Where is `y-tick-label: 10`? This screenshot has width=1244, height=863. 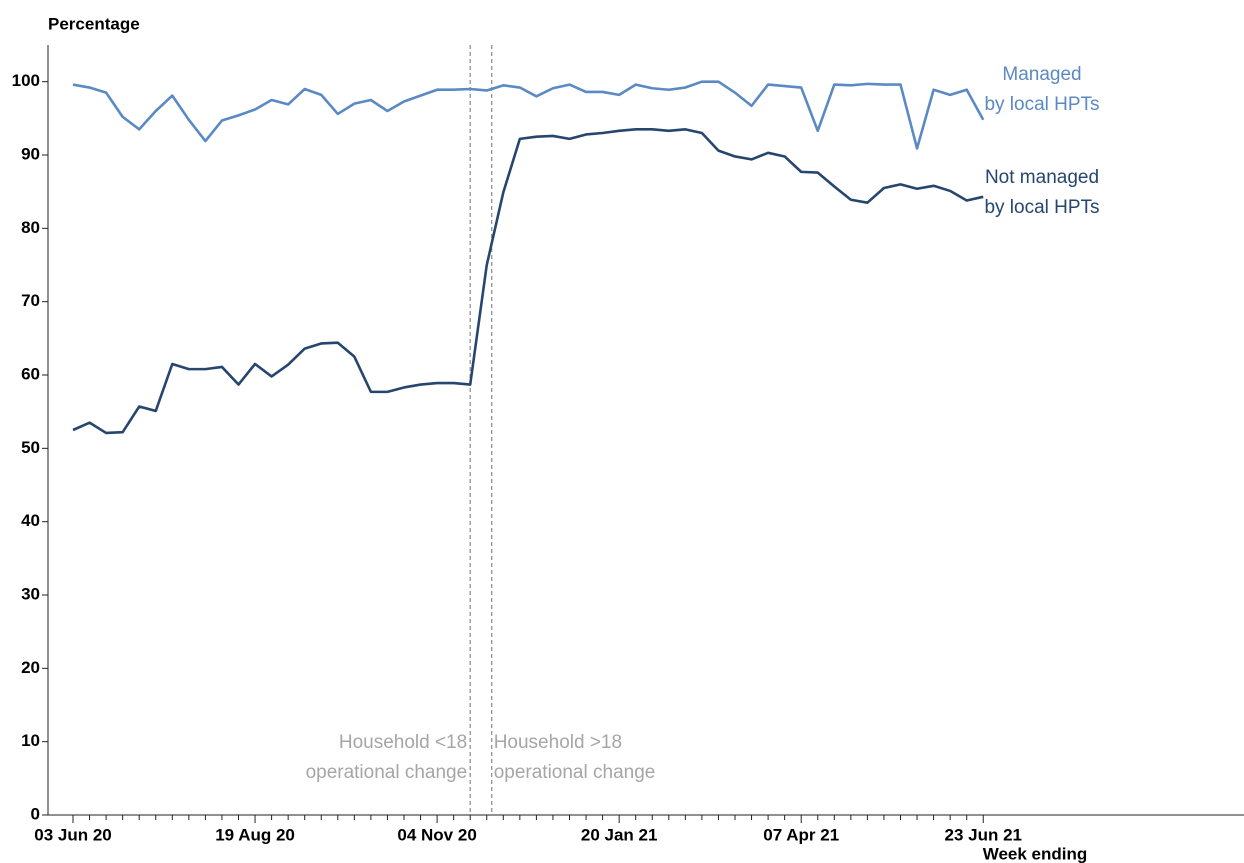
y-tick-label: 10 is located at coordinates (30, 740).